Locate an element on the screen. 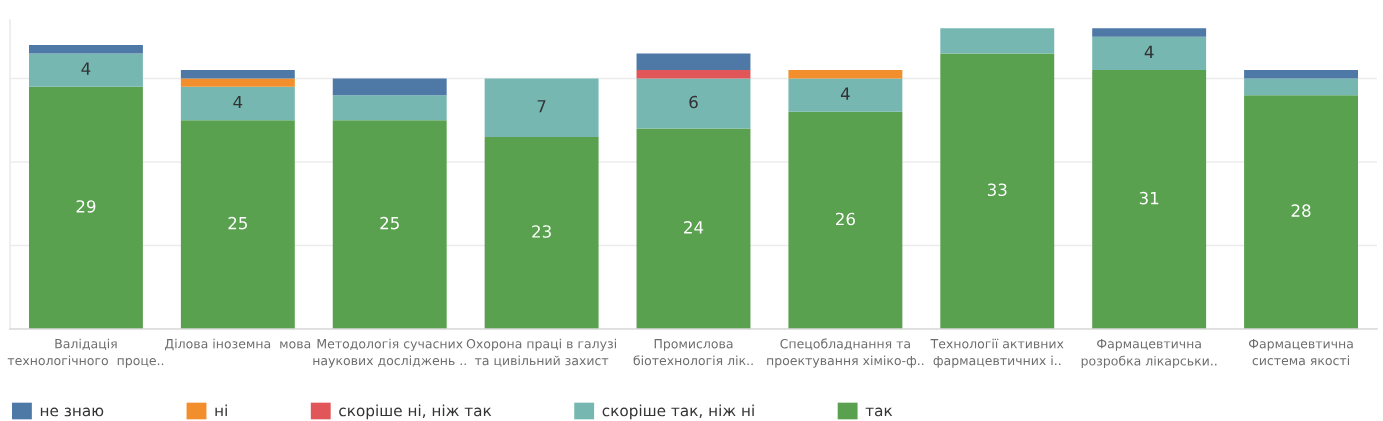  data-label: 26 is located at coordinates (845, 219).